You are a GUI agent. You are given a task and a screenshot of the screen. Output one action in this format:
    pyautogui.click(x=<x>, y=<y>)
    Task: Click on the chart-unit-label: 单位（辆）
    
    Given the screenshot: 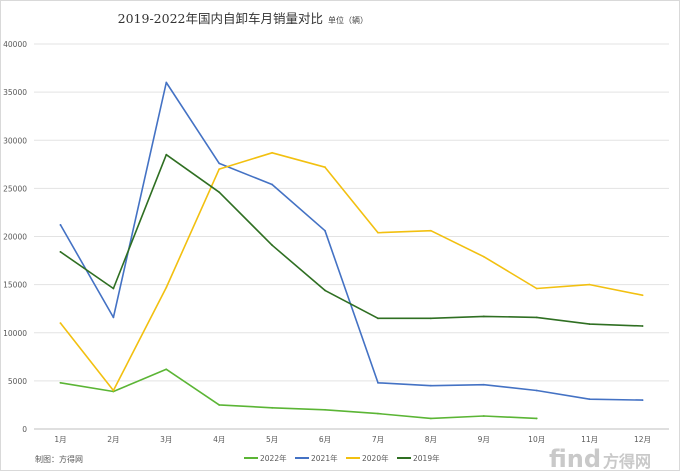 What is the action you would take?
    pyautogui.click(x=348, y=20)
    